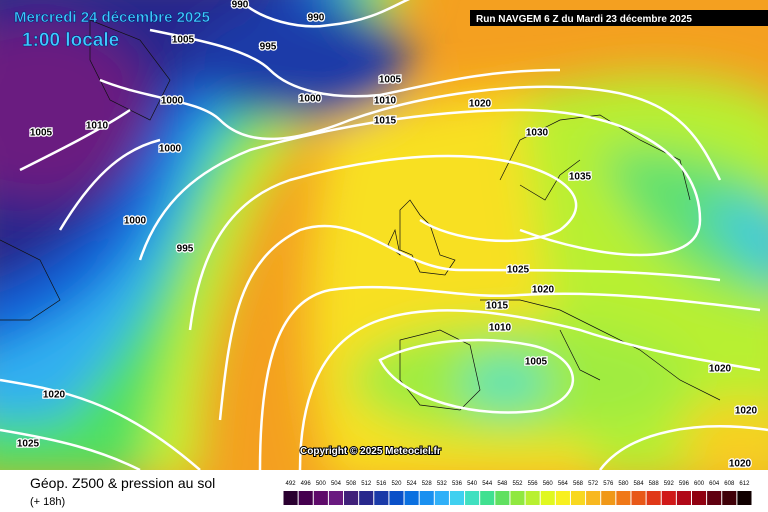 Image resolution: width=768 pixels, height=512 pixels. Describe the element at coordinates (366, 484) in the screenshot. I see `scale-label: 512` at that location.